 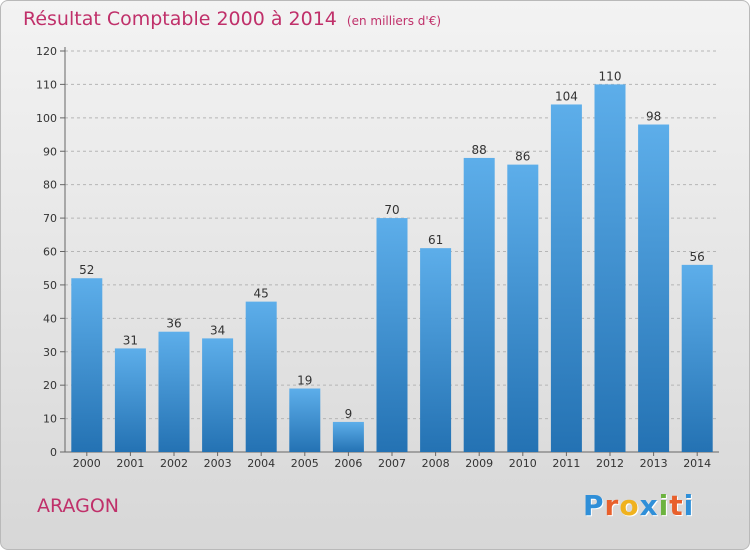 What do you see at coordinates (50, 252) in the screenshot?
I see `y-tick-label: 60` at bounding box center [50, 252].